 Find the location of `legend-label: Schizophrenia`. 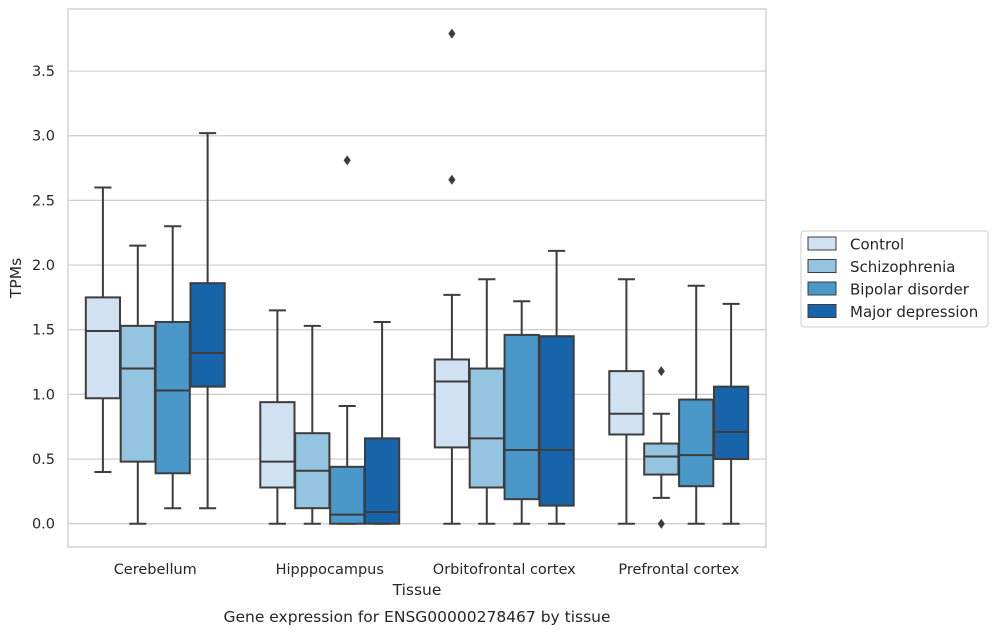

legend-label: Schizophrenia is located at coordinates (902, 267).